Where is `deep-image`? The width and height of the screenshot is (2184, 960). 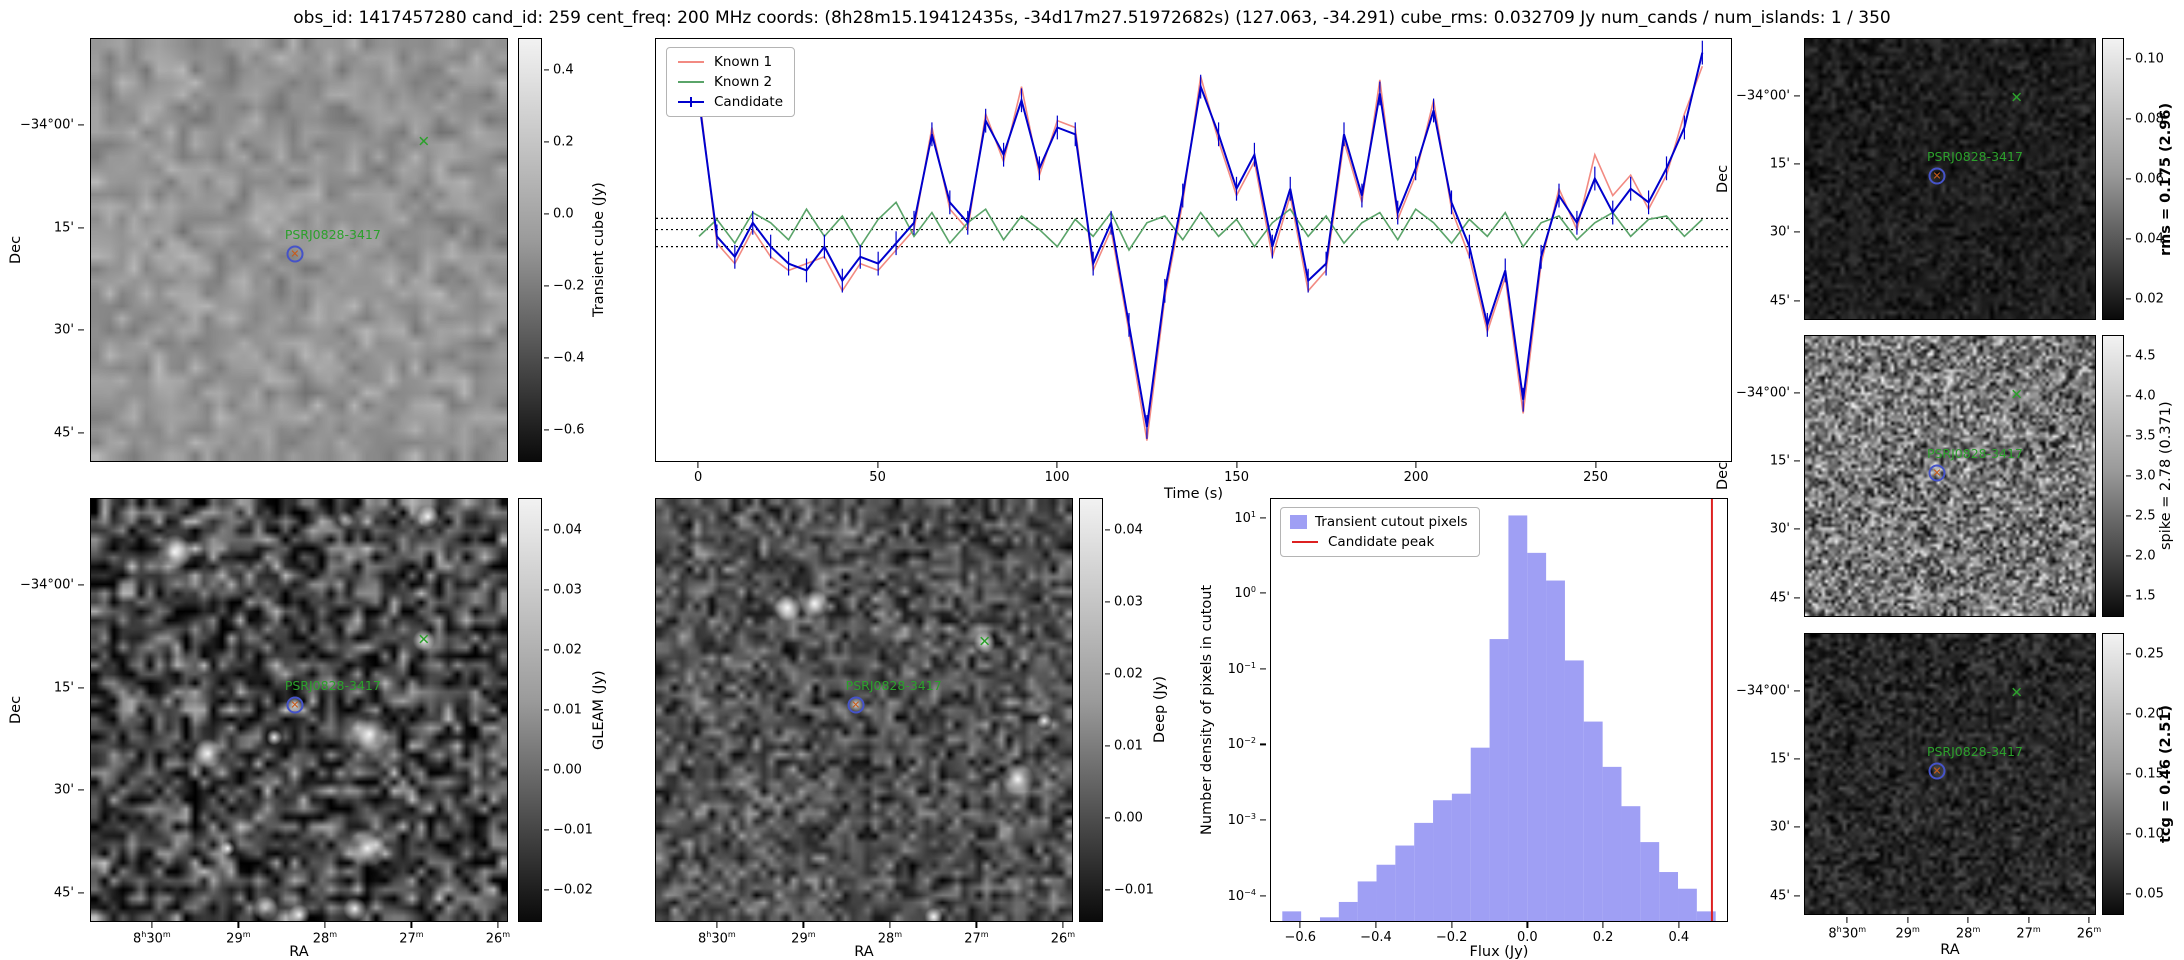
deep-image is located at coordinates (864, 710).